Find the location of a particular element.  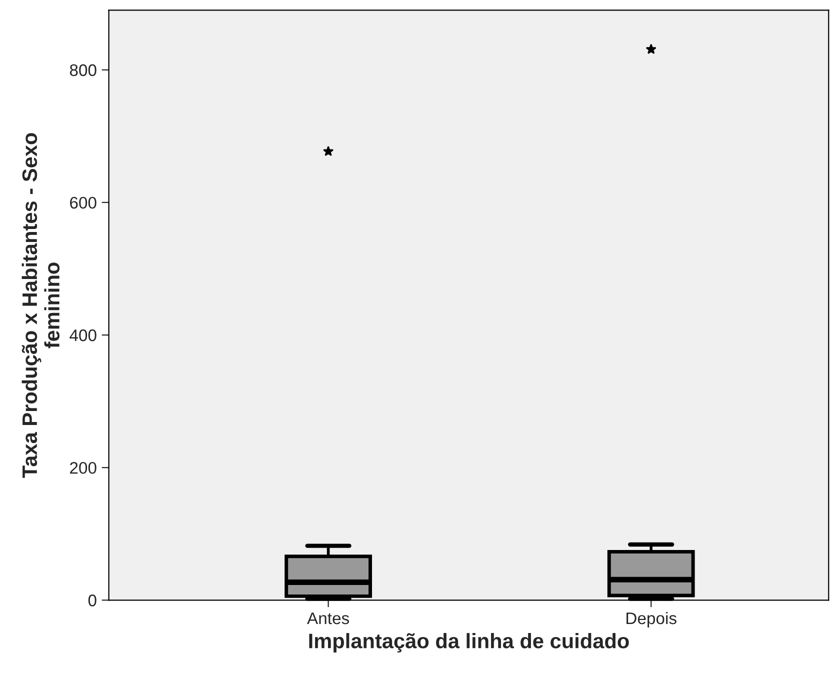

y-tick-label: 400 is located at coordinates (83, 335).